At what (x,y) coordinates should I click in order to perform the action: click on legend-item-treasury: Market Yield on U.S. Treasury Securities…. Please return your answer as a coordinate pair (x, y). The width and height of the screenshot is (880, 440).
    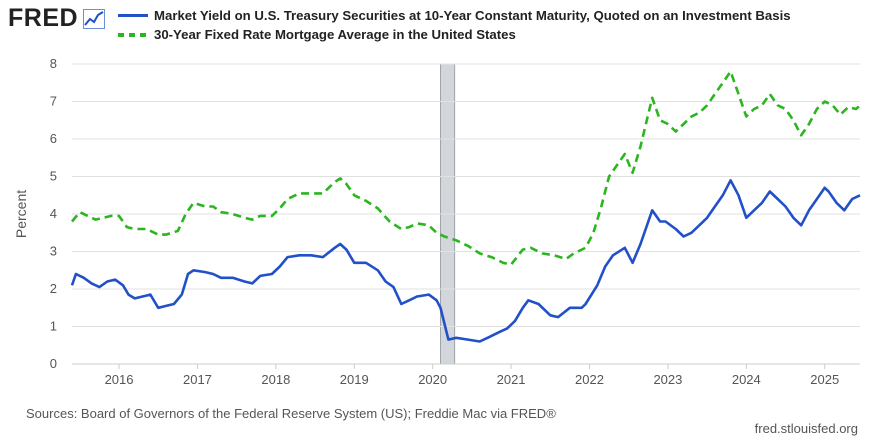
    Looking at the image, I should click on (454, 15).